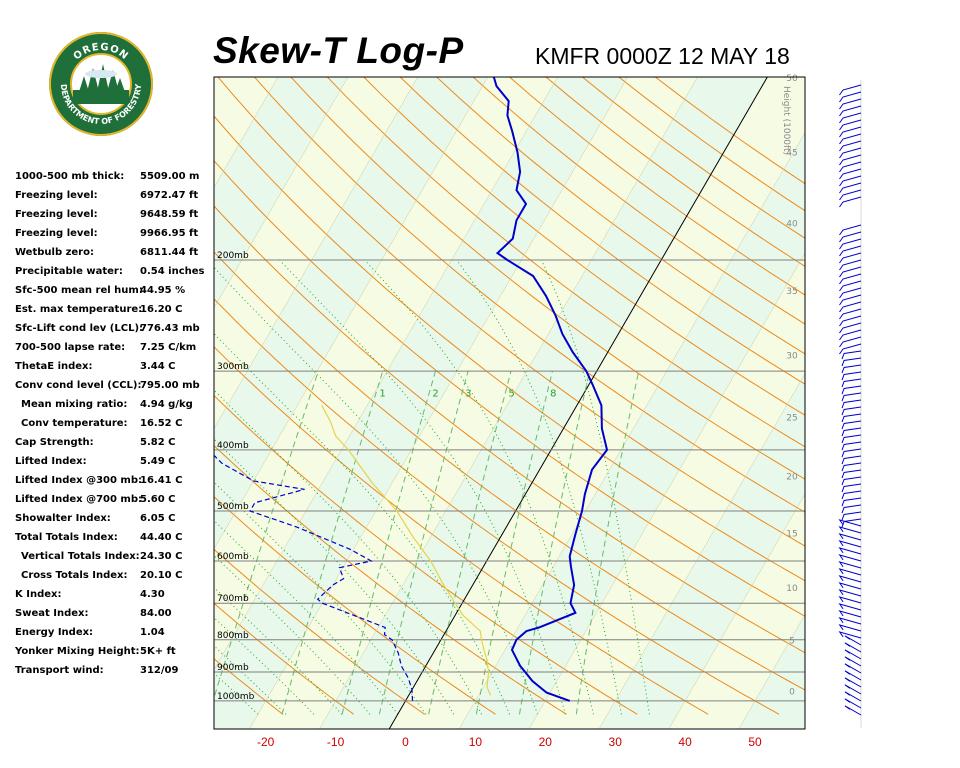 The image size is (960, 768). I want to click on stat-value: 6.05 C, so click(158, 518).